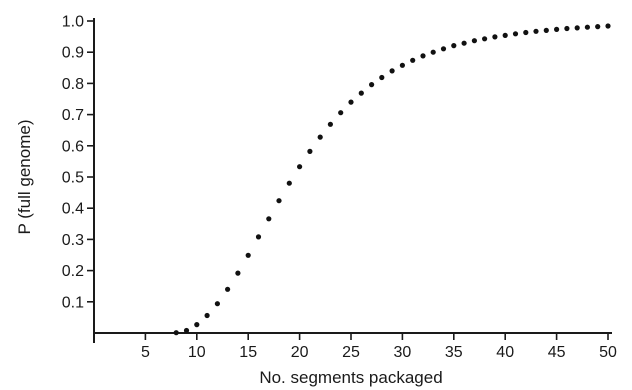  What do you see at coordinates (73, 22) in the screenshot?
I see `y-tick-label: 1.0` at bounding box center [73, 22].